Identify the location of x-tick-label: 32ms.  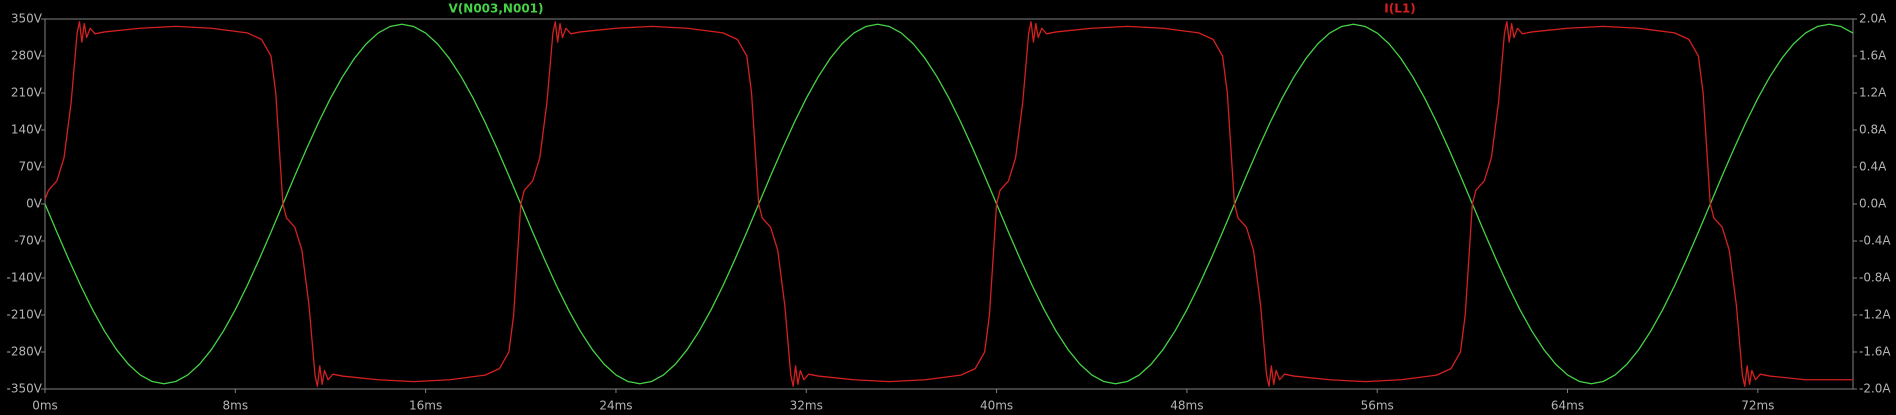
(806, 406).